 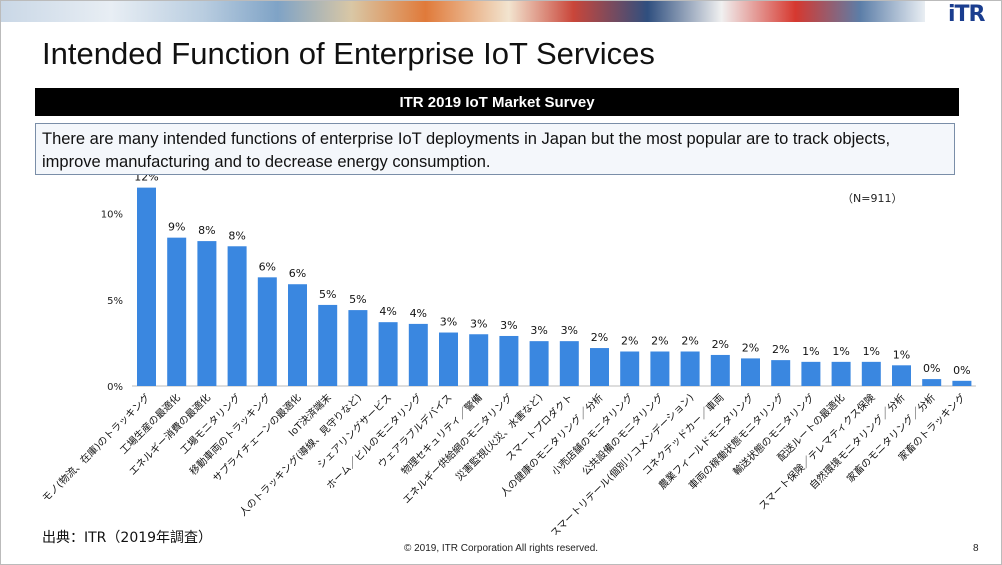 I want to click on survey-header-bar: ITR 2019 IoT Market Survey, so click(x=497, y=102).